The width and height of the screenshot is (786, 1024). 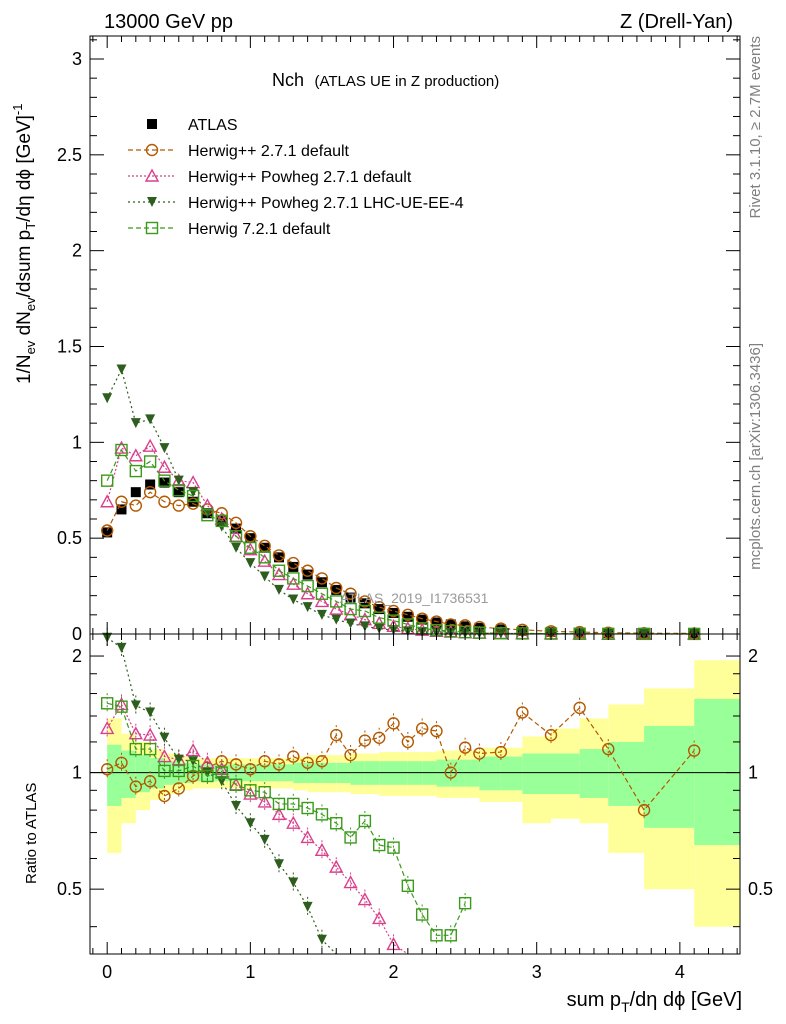 What do you see at coordinates (69, 347) in the screenshot?
I see `main-y-tick-label: 1.5` at bounding box center [69, 347].